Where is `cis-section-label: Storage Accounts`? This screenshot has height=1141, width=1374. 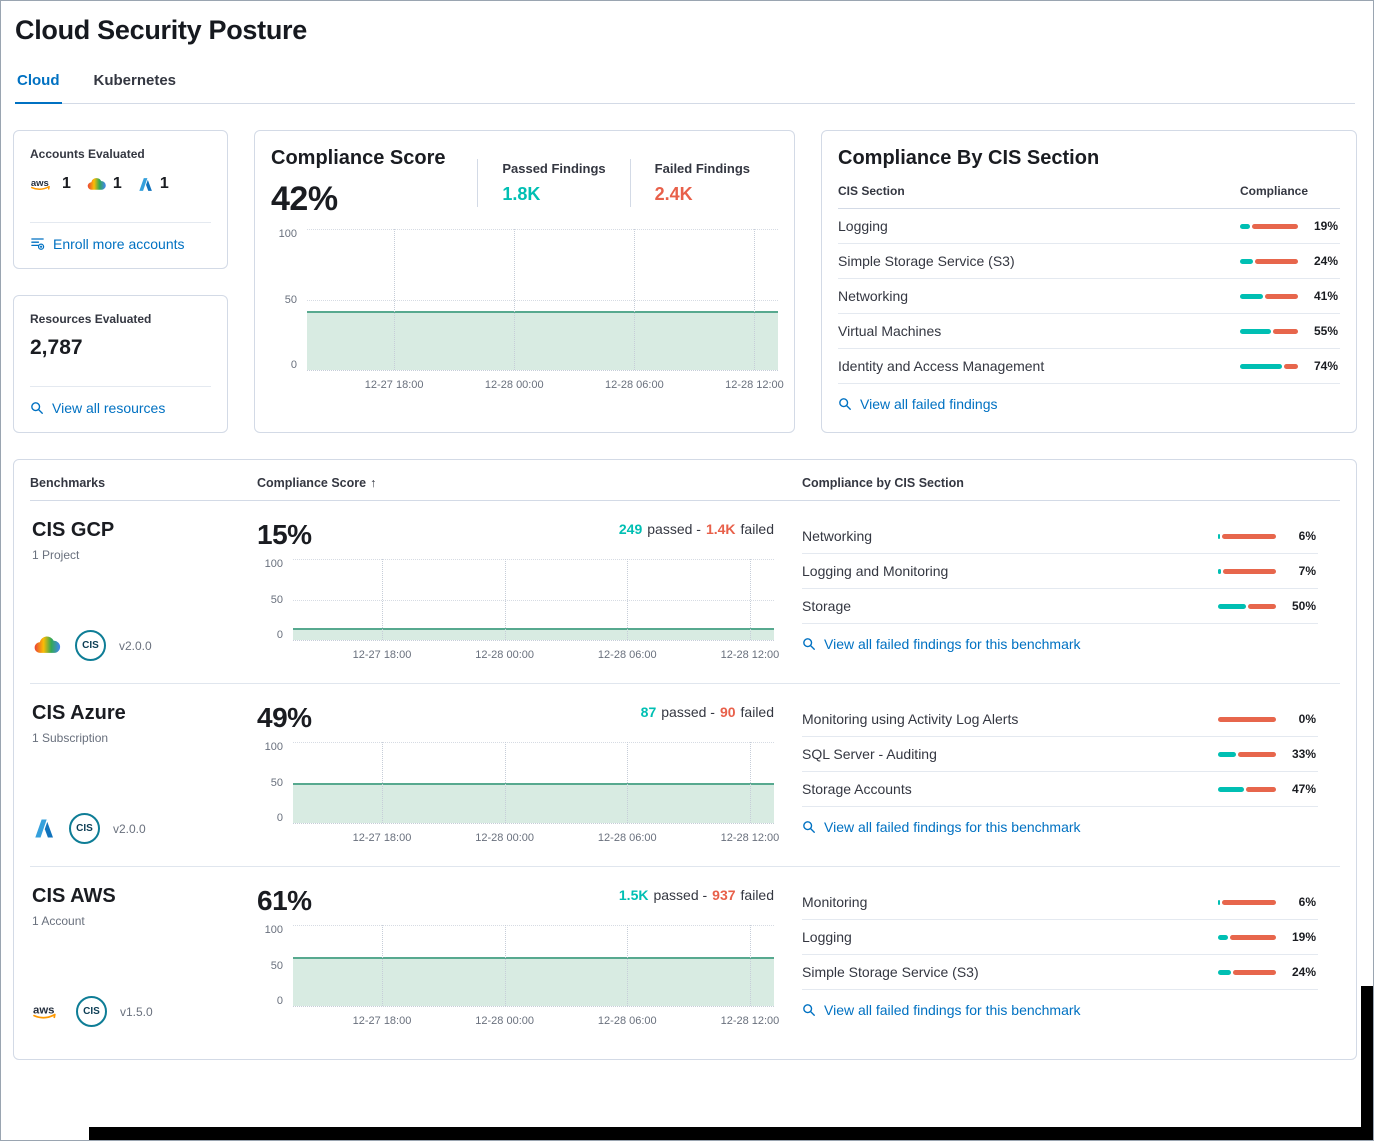
cis-section-label: Storage Accounts is located at coordinates (857, 789).